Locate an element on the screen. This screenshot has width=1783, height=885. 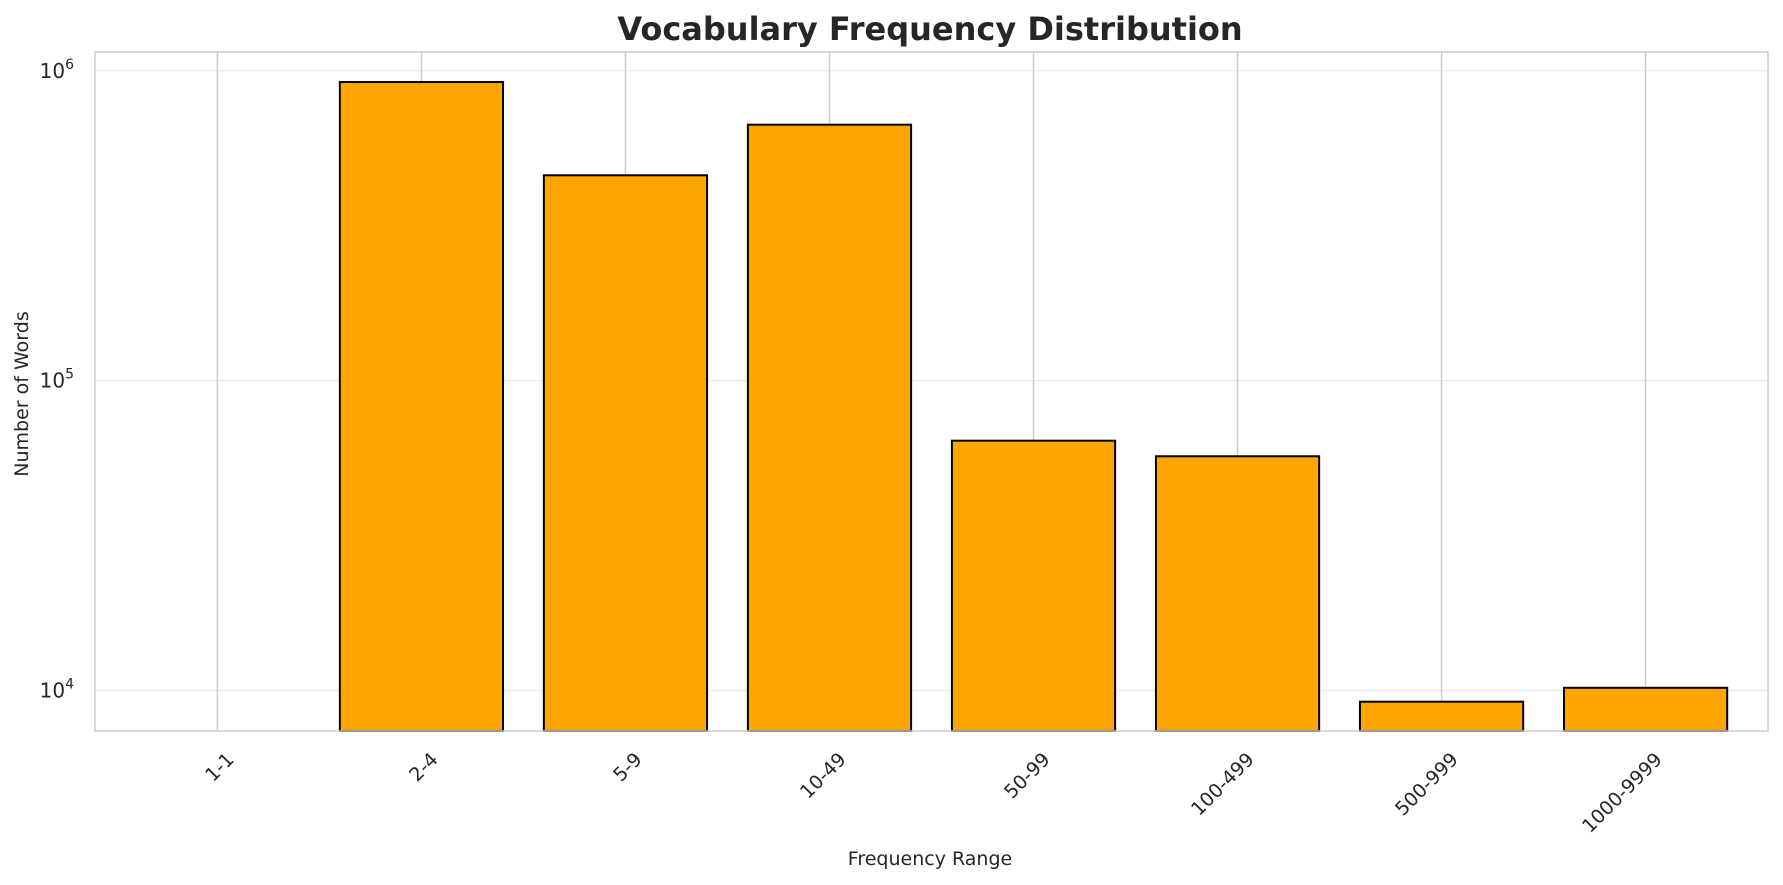
x-tick-label: 10-49 is located at coordinates (823, 776).